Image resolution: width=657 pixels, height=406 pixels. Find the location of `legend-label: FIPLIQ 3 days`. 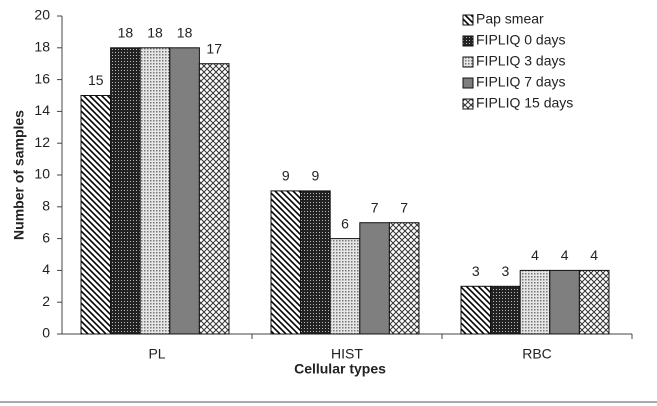

legend-label: FIPLIQ 3 days is located at coordinates (520, 61).